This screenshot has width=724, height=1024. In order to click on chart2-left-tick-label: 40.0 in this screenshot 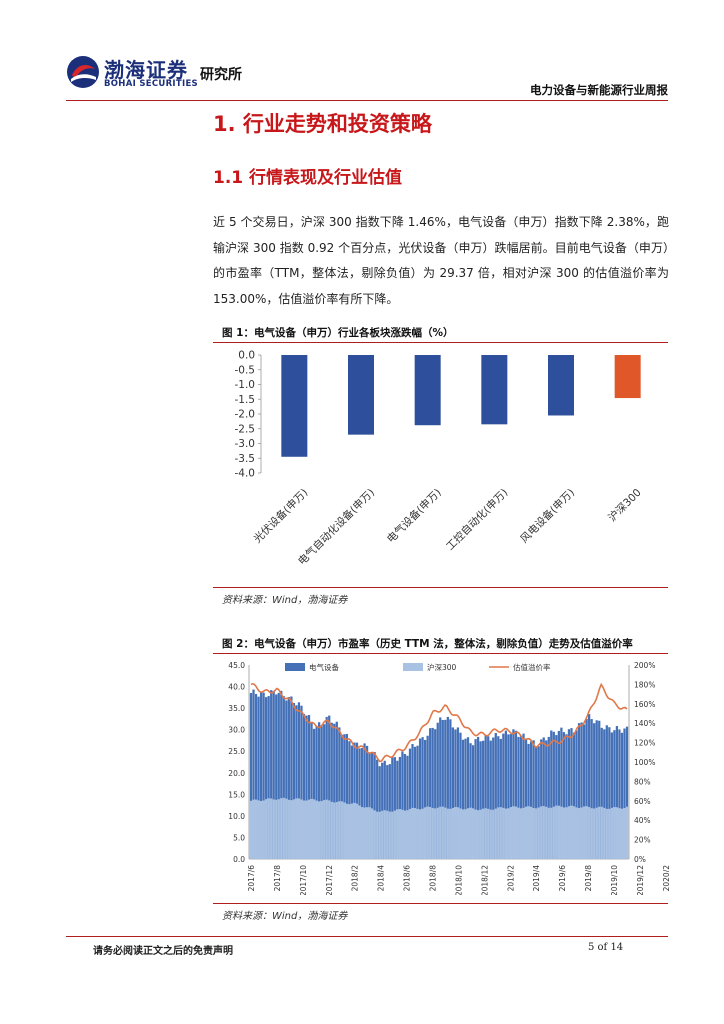, I will do `click(236, 687)`.